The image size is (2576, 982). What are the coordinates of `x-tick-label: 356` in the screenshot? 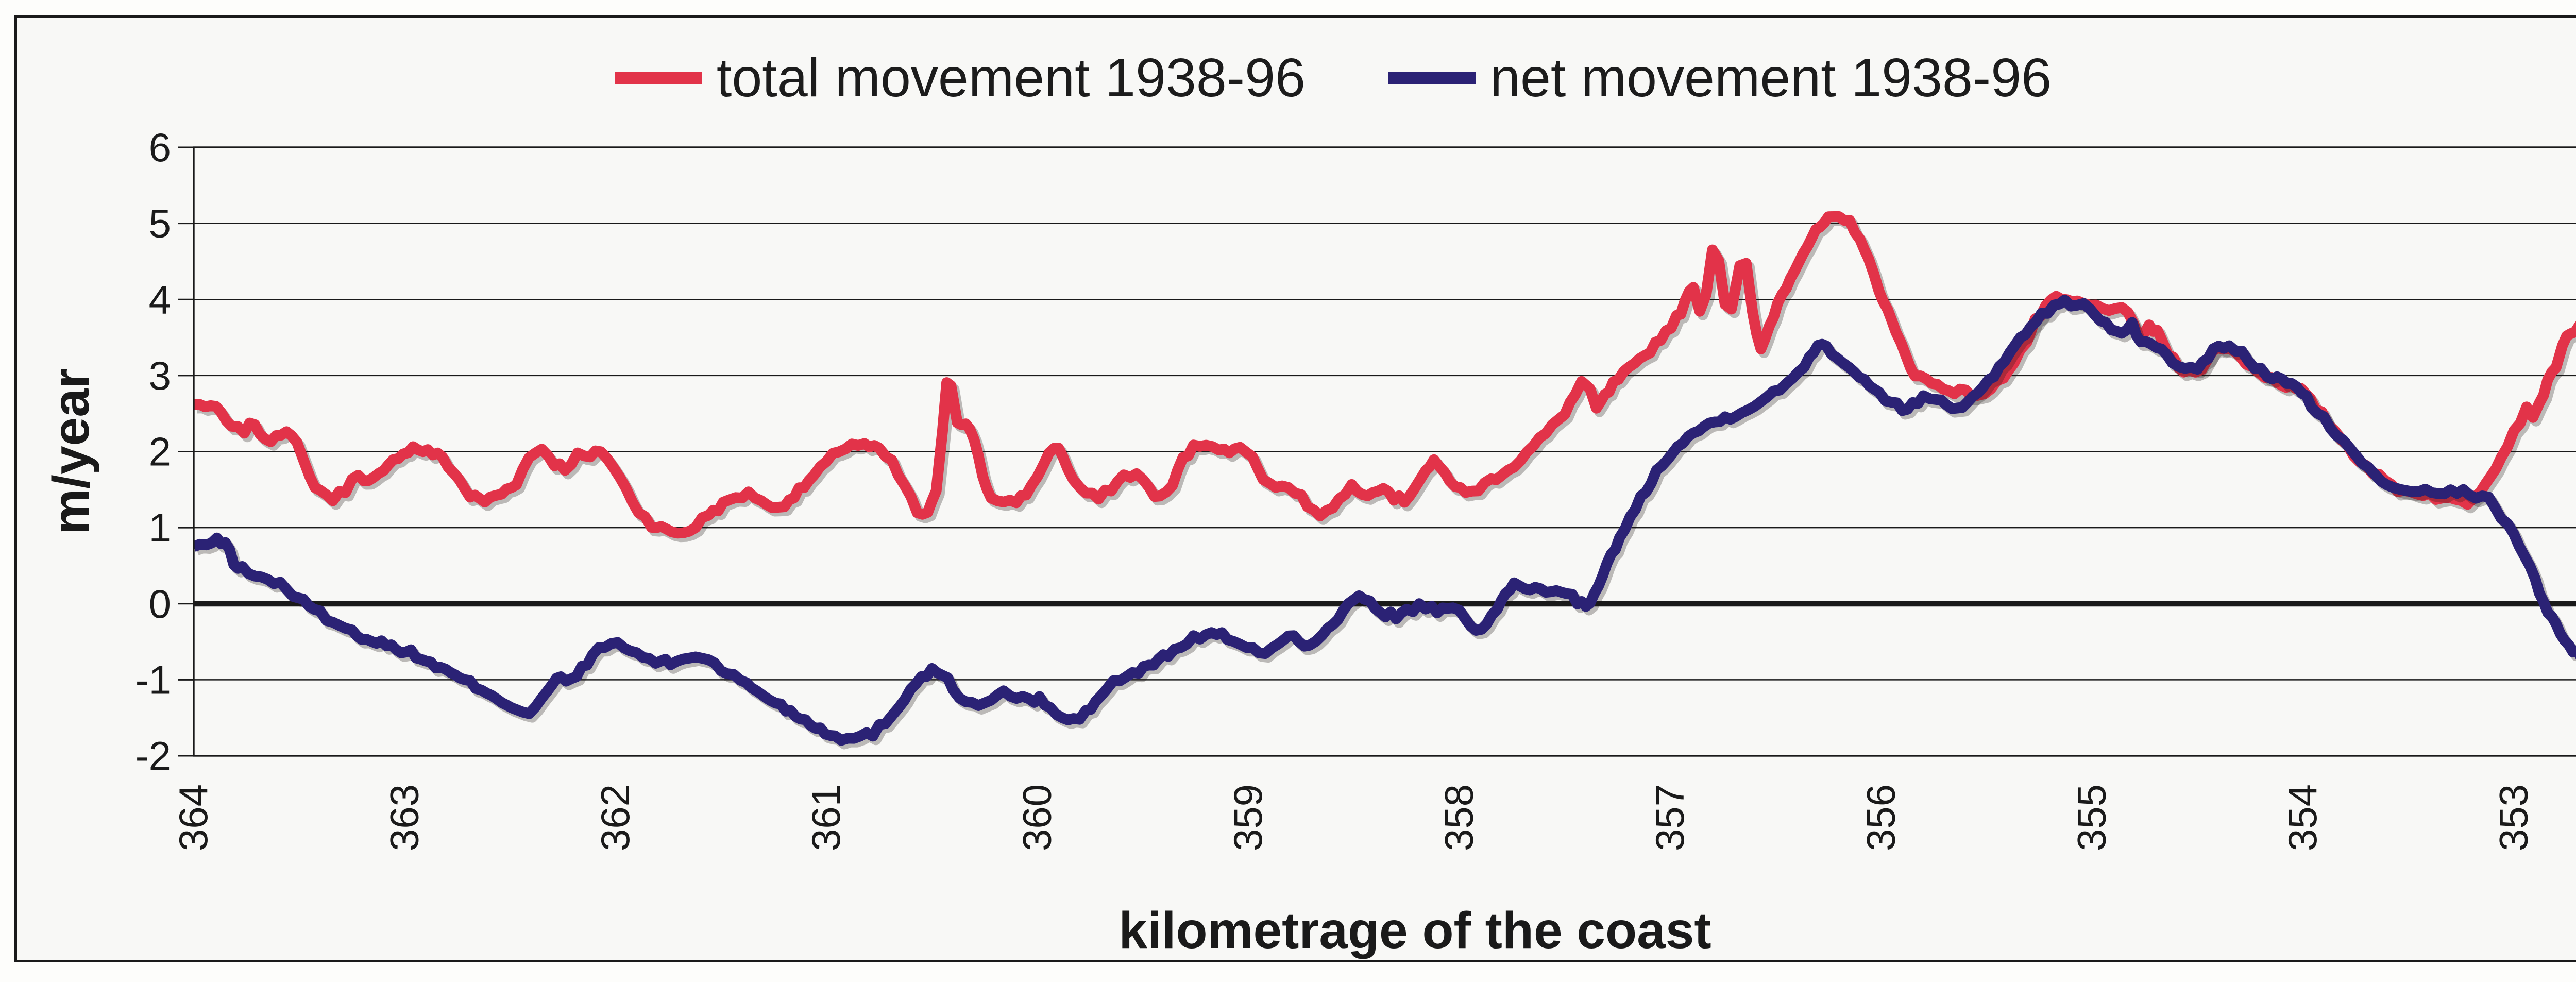 It's located at (1880, 817).